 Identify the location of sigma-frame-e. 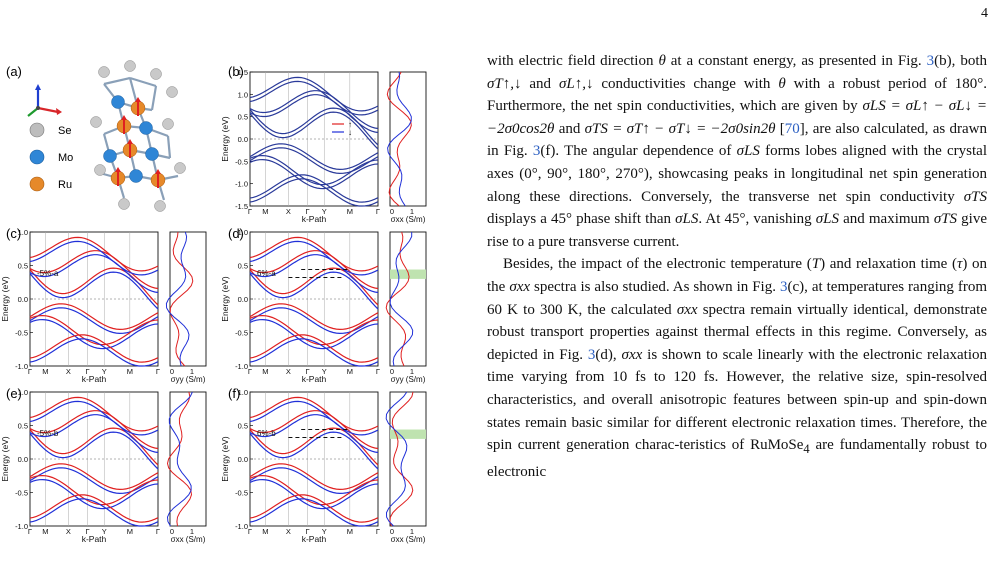
(188, 459).